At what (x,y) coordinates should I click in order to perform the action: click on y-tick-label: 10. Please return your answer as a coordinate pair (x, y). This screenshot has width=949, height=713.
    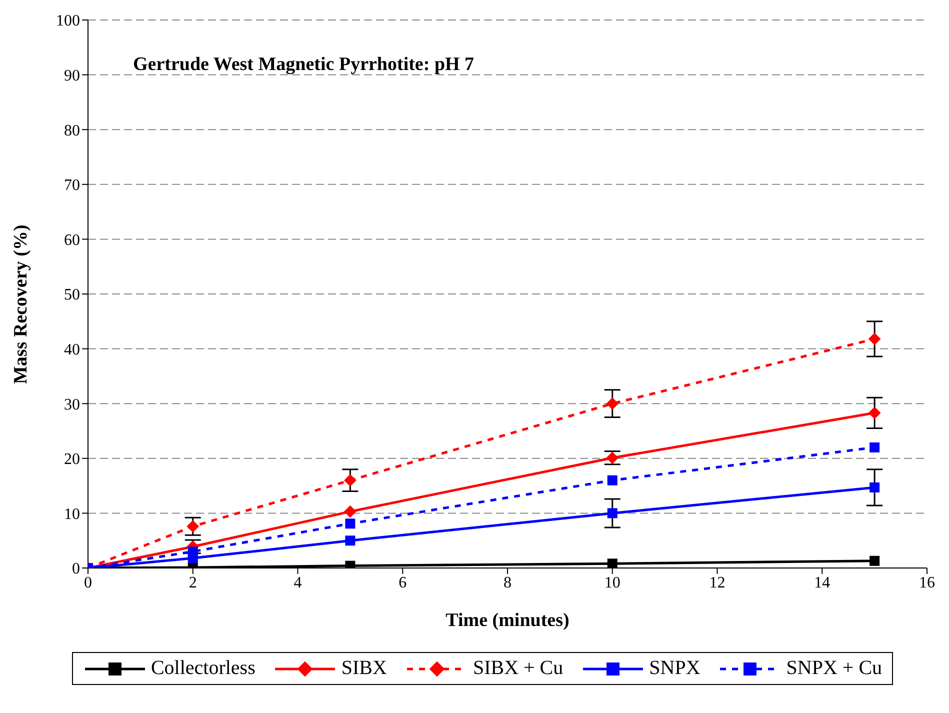
    Looking at the image, I should click on (72, 514).